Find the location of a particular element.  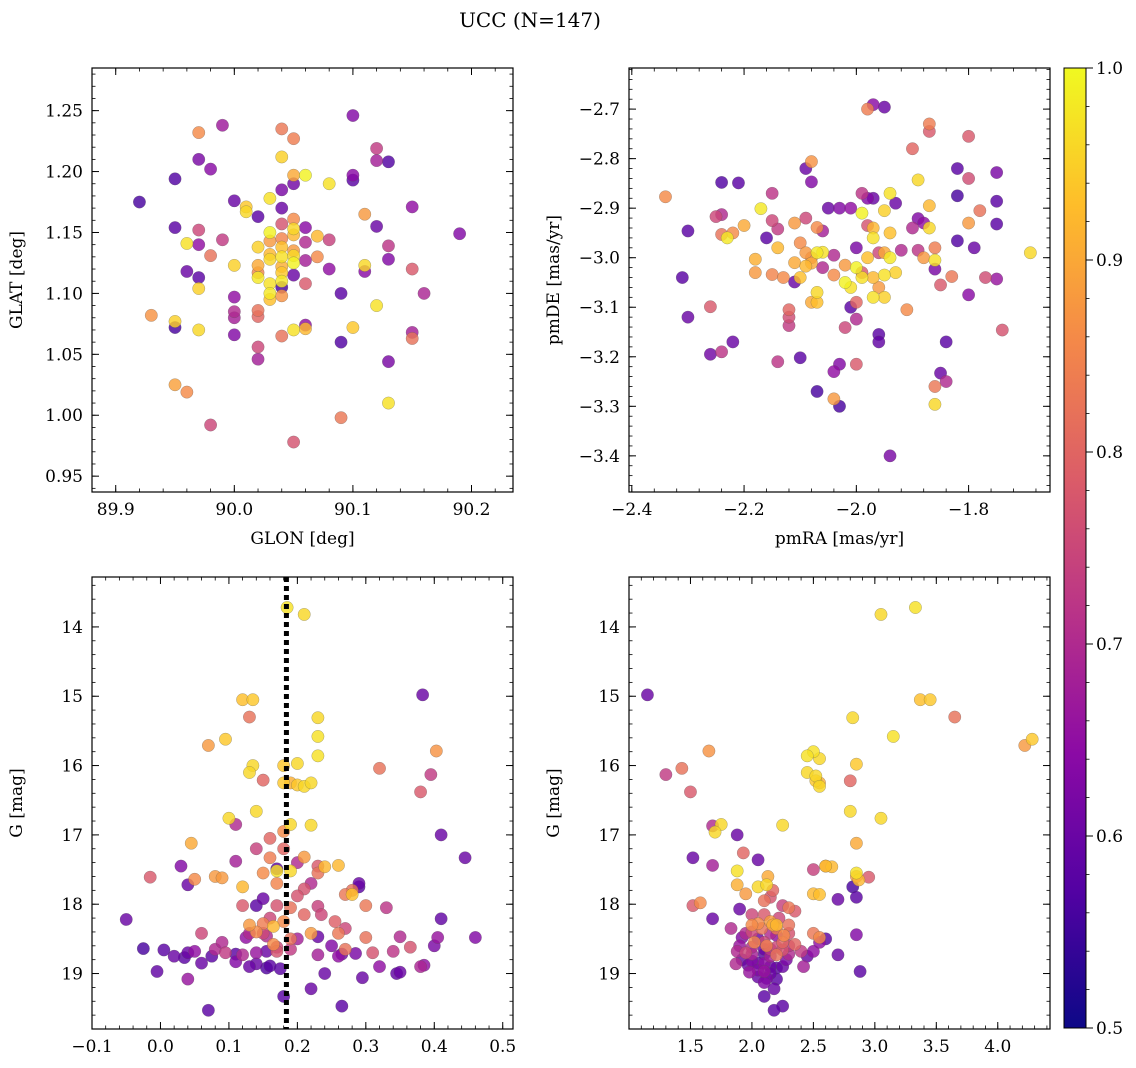

x-tick-label: −0.1 is located at coordinates (91, 1047).